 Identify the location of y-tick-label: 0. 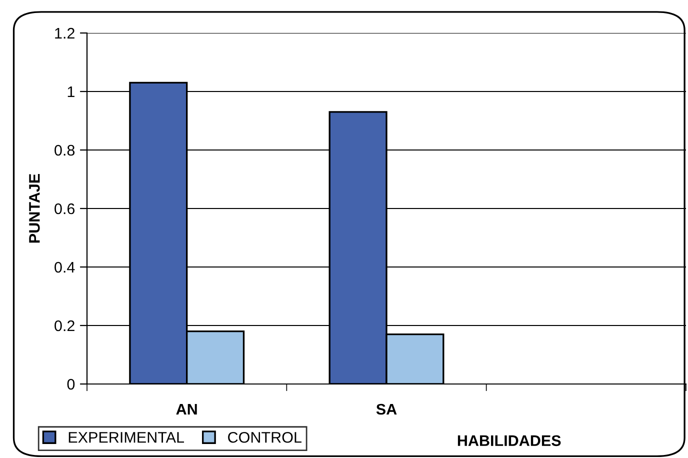
(71, 384).